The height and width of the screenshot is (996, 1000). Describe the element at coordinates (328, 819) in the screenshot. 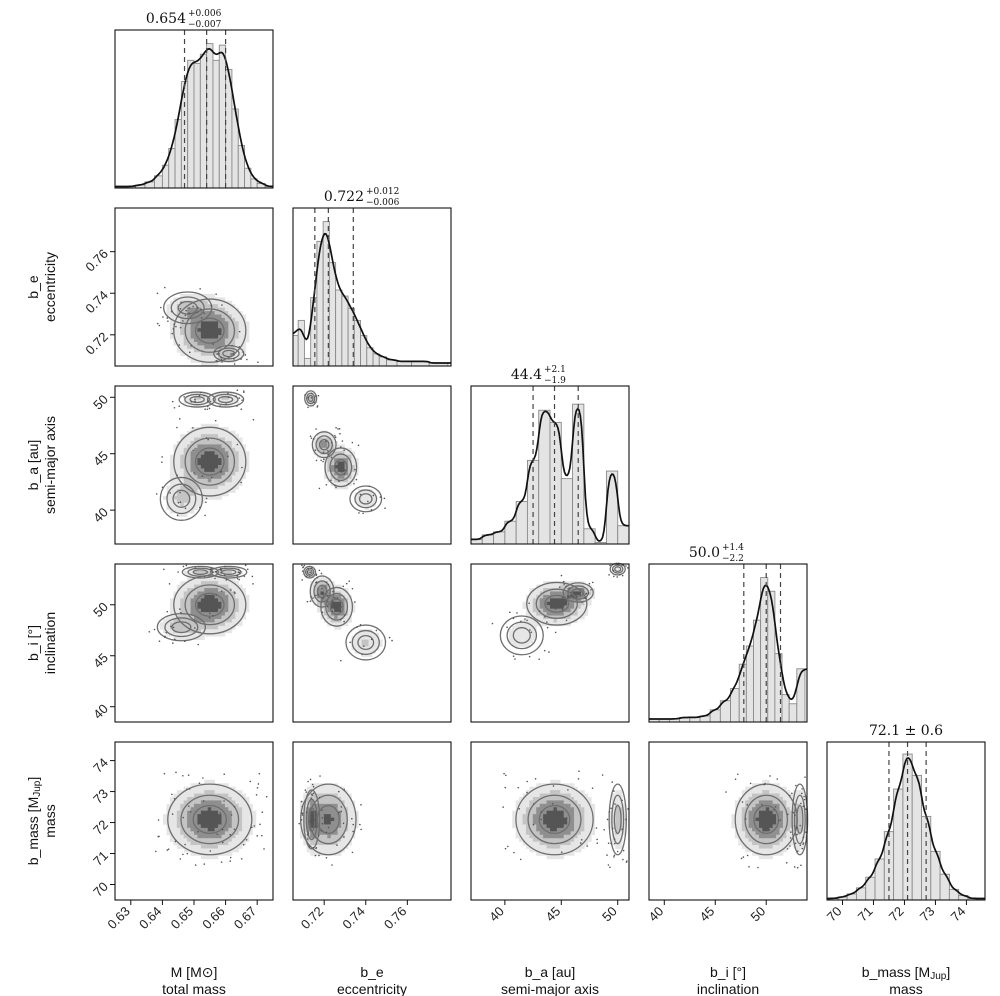

I see `contour-line` at that location.